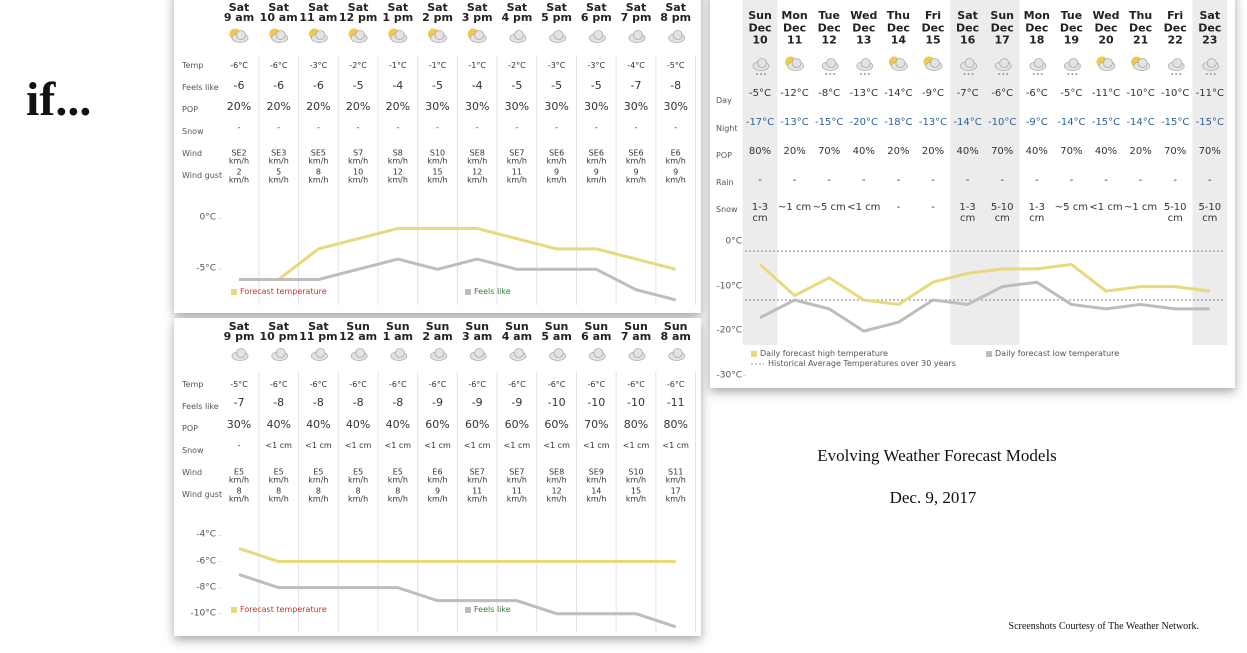 The height and width of the screenshot is (653, 1247). Describe the element at coordinates (676, 18) in the screenshot. I see `column-time: 8 pm` at that location.